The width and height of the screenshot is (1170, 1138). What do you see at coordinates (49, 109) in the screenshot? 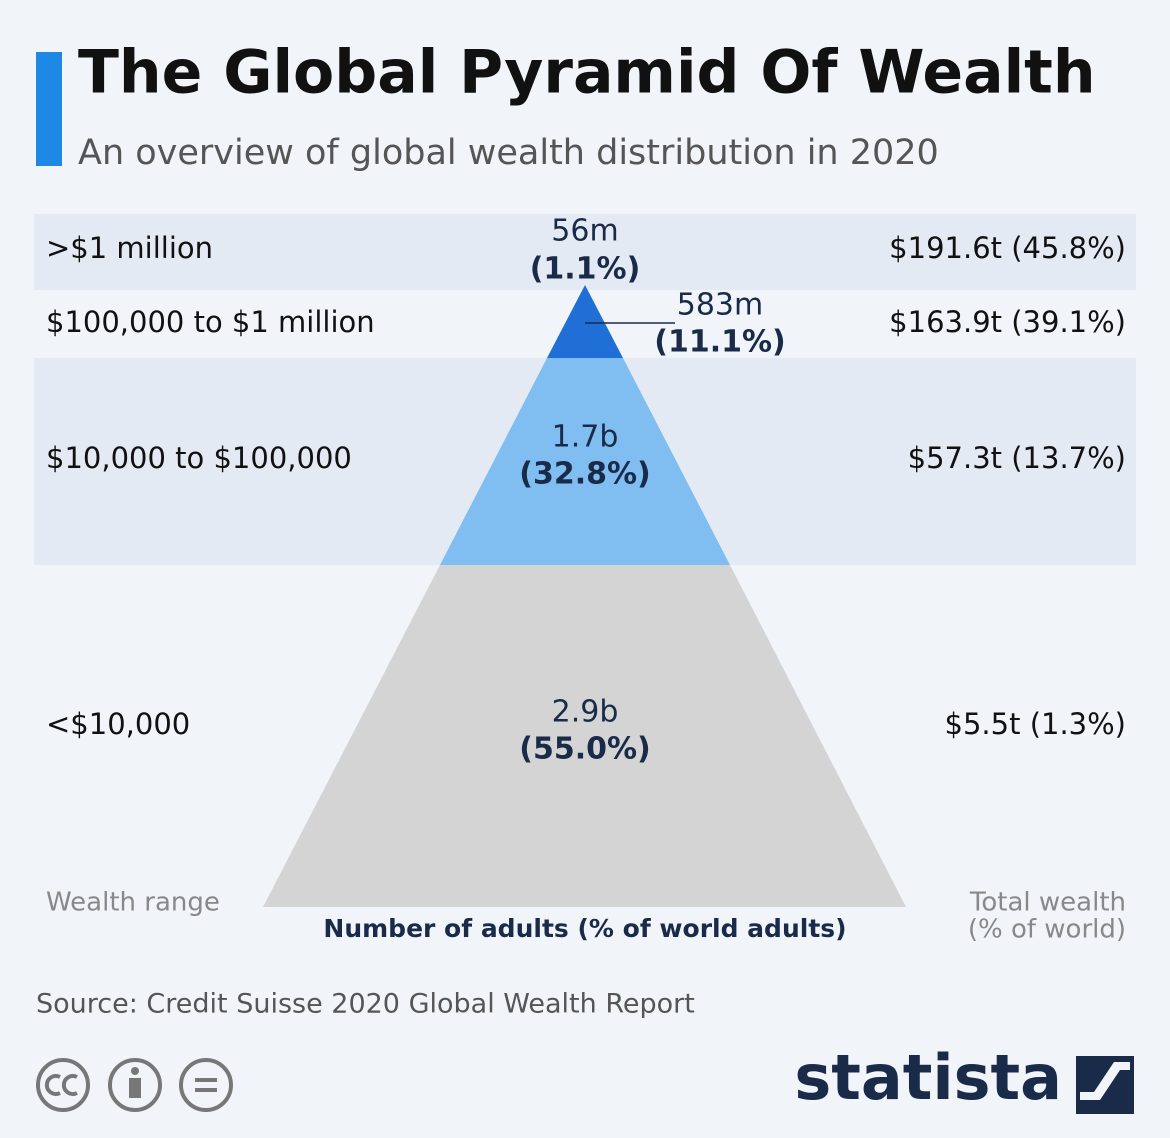
I see `accent-bar` at bounding box center [49, 109].